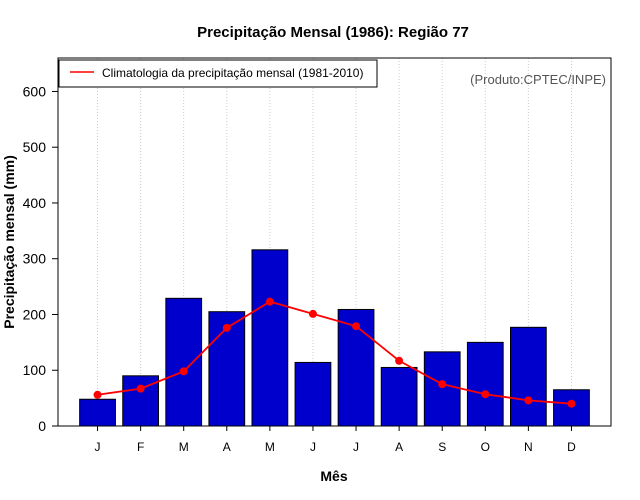 This screenshot has height=500, width=640. What do you see at coordinates (485, 447) in the screenshot?
I see `x-tick-label: O` at bounding box center [485, 447].